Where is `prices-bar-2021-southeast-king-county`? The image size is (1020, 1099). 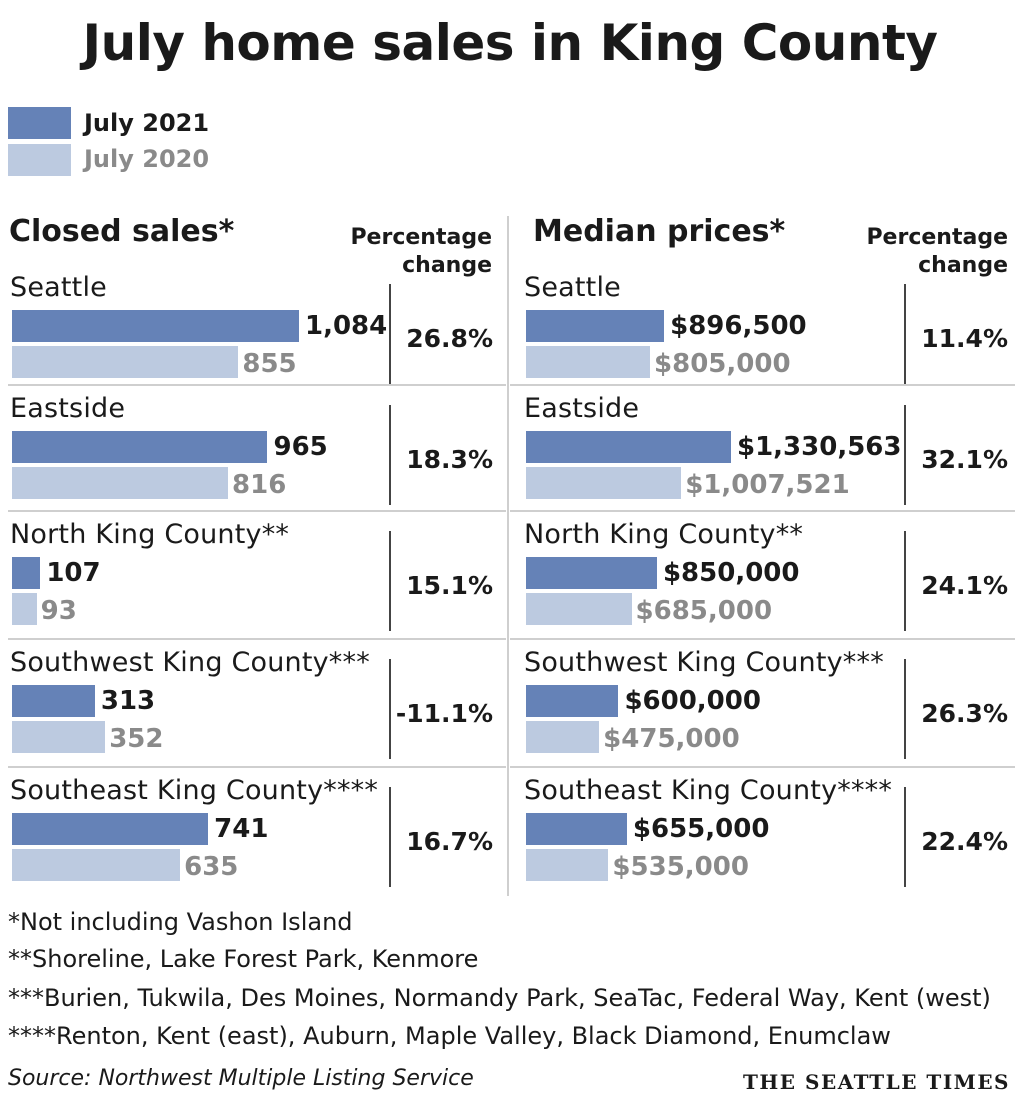 prices-bar-2021-southeast-king-county is located at coordinates (576, 829).